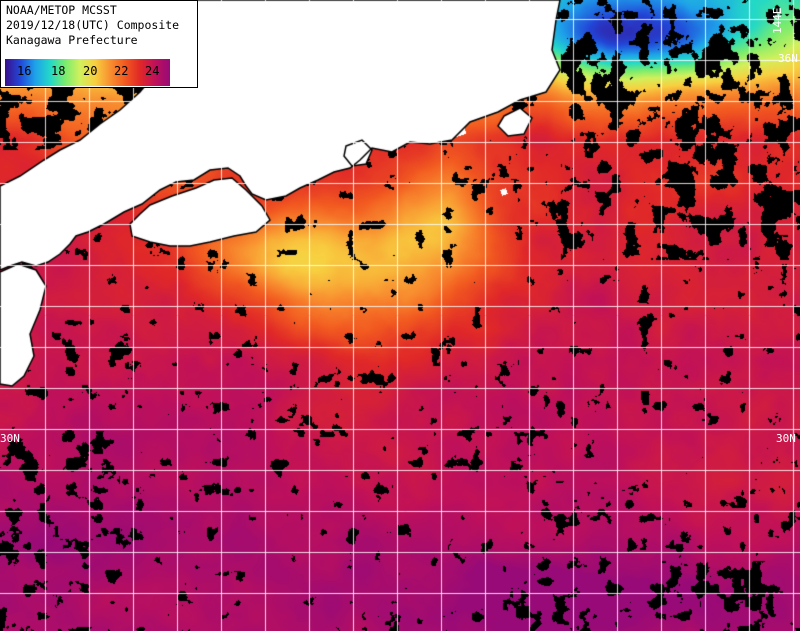 The height and width of the screenshot is (631, 800). Describe the element at coordinates (72, 40) in the screenshot. I see `region-label: Kanagawa Prefecture` at that location.